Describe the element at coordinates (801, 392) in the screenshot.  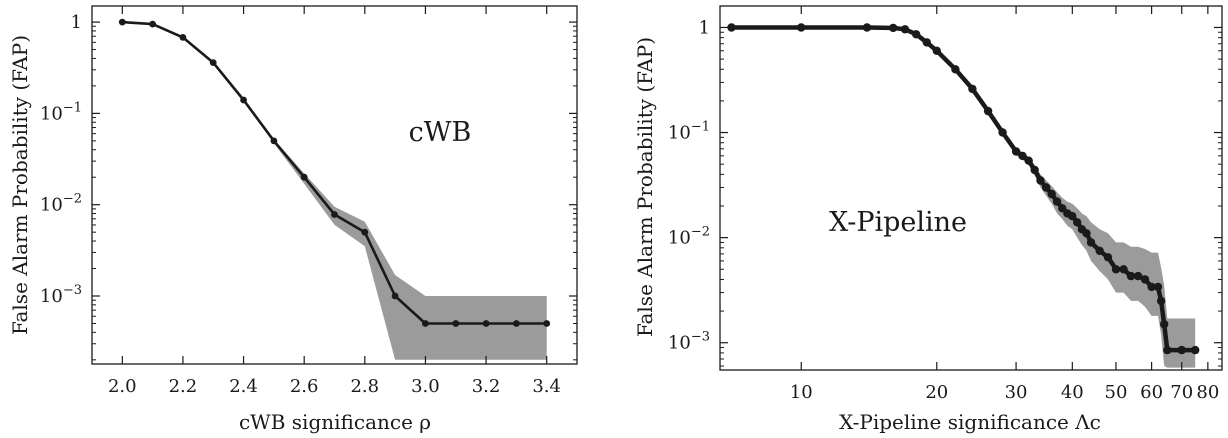
I see `xpipeline-x-tick-label: 10` at that location.